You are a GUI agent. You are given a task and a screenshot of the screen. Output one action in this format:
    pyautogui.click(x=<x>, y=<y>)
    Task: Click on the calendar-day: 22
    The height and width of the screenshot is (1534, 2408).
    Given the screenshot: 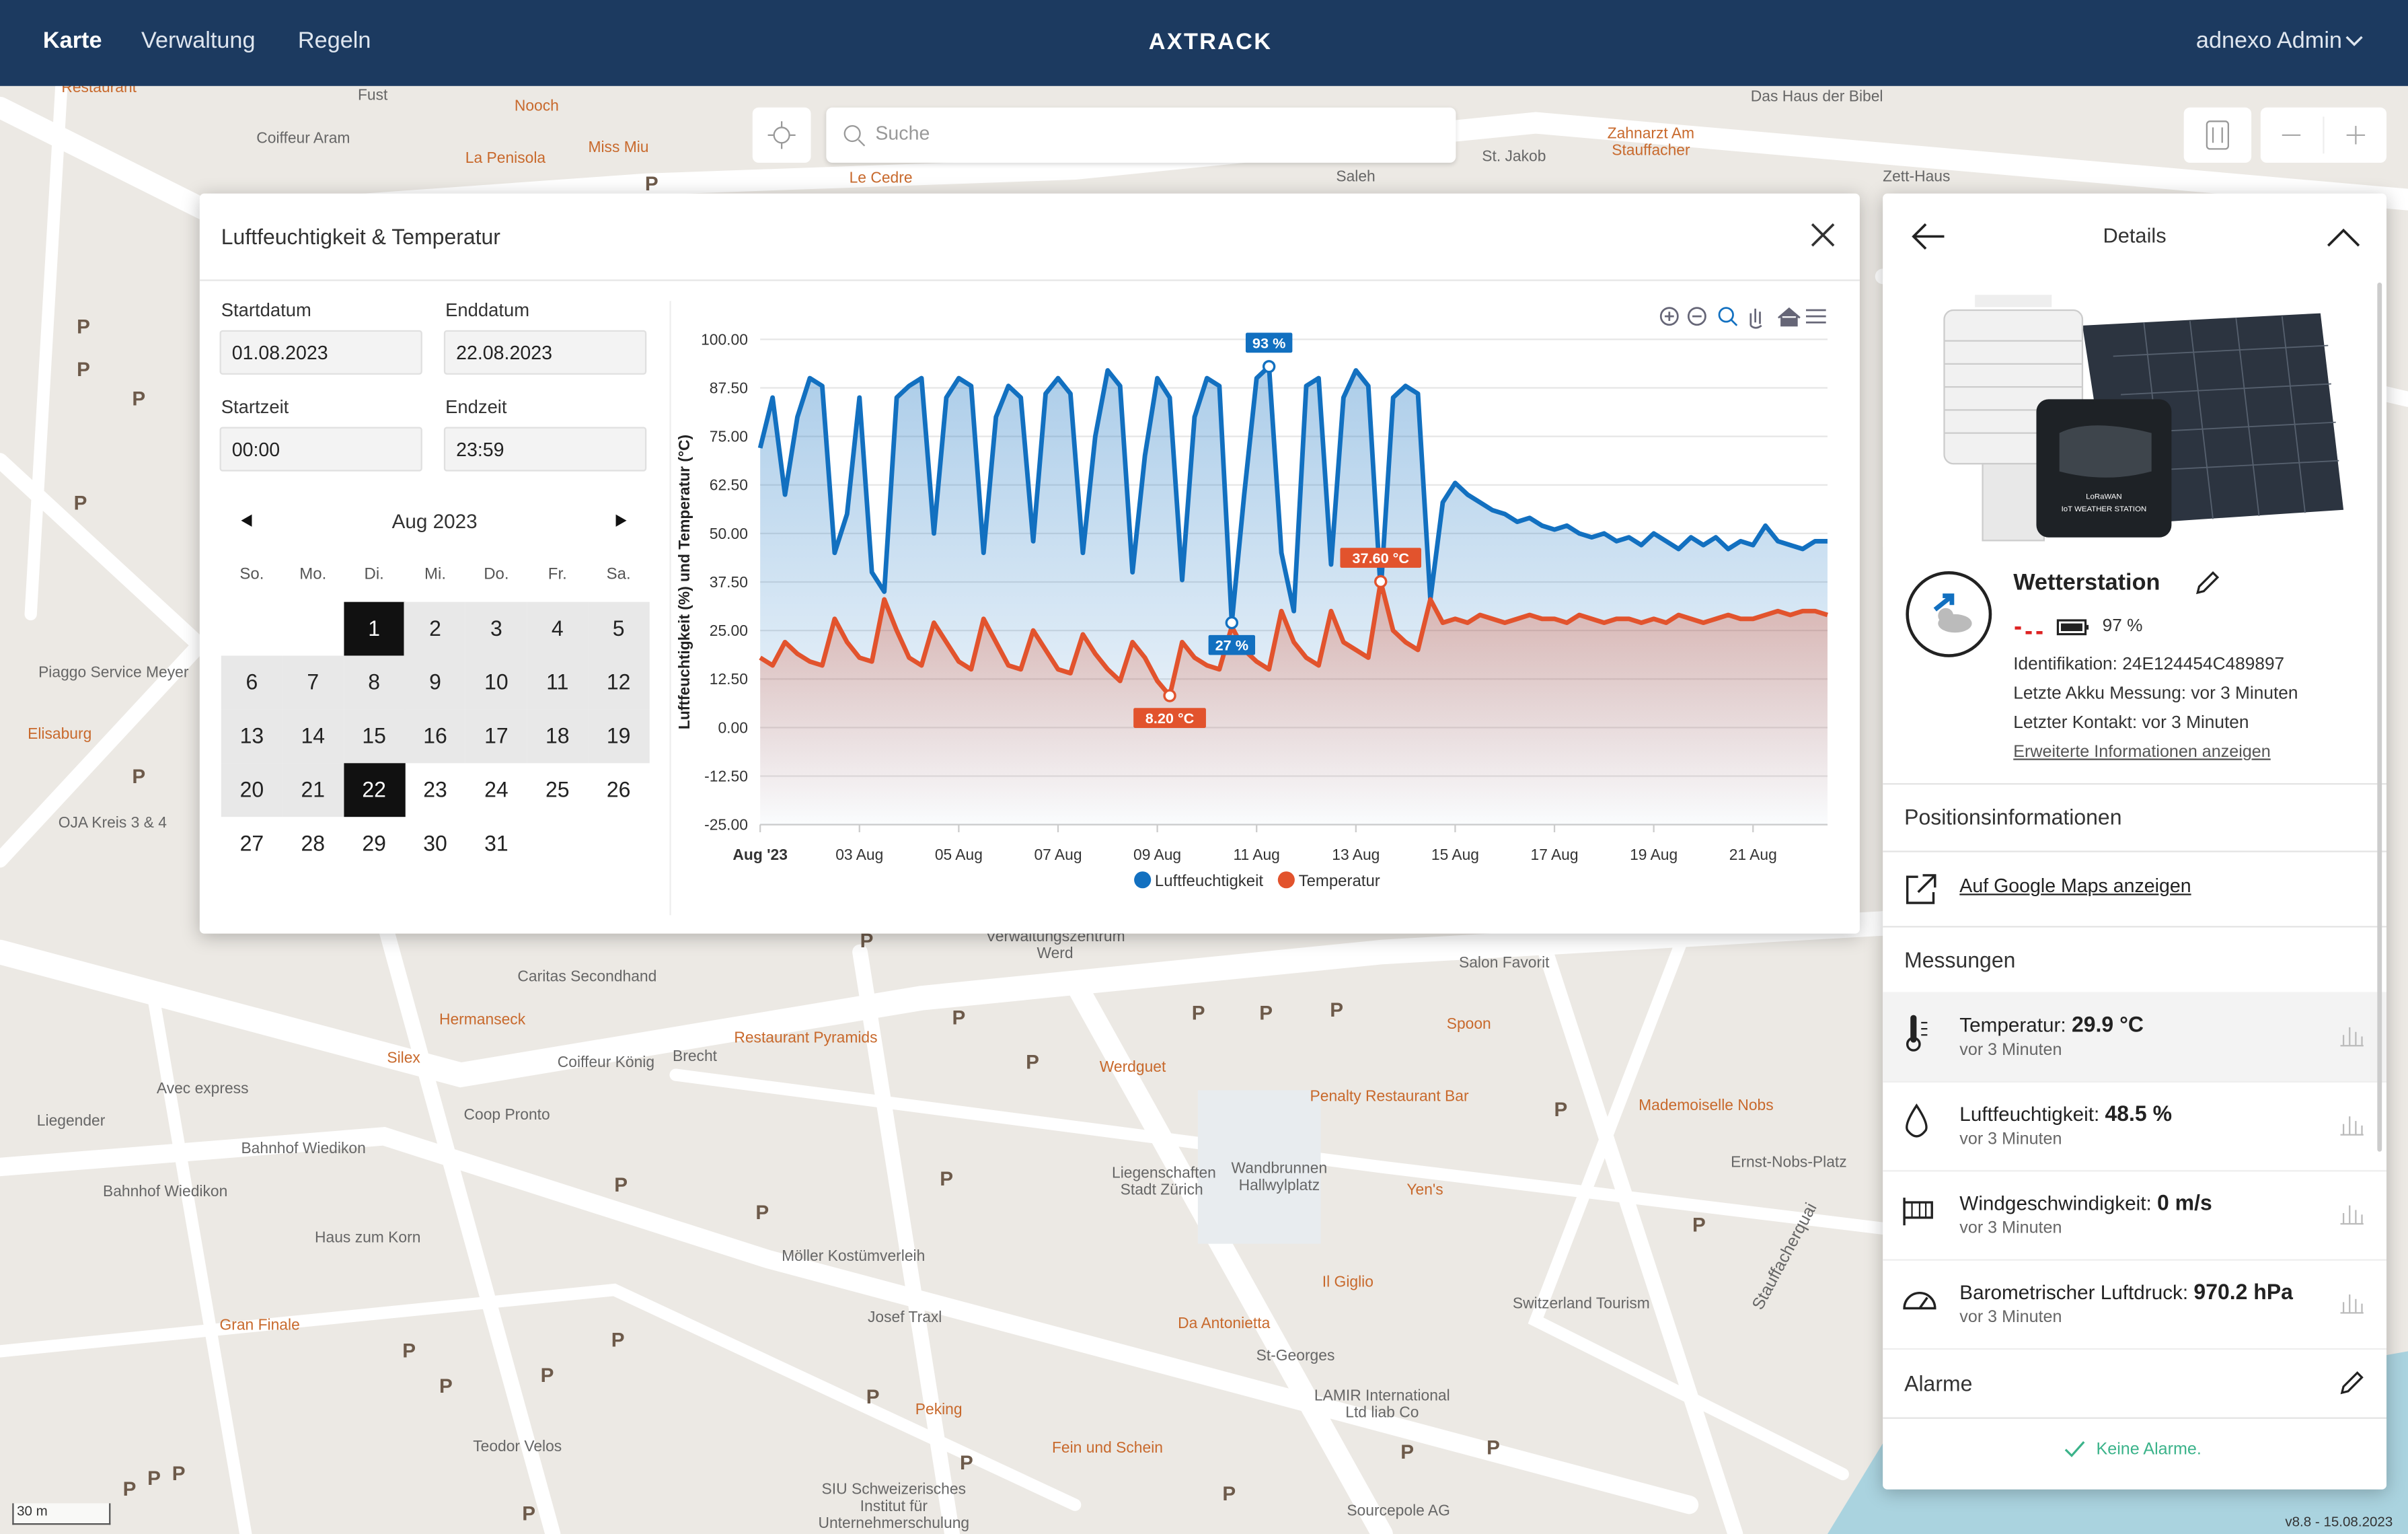 What is the action you would take?
    pyautogui.click(x=374, y=790)
    